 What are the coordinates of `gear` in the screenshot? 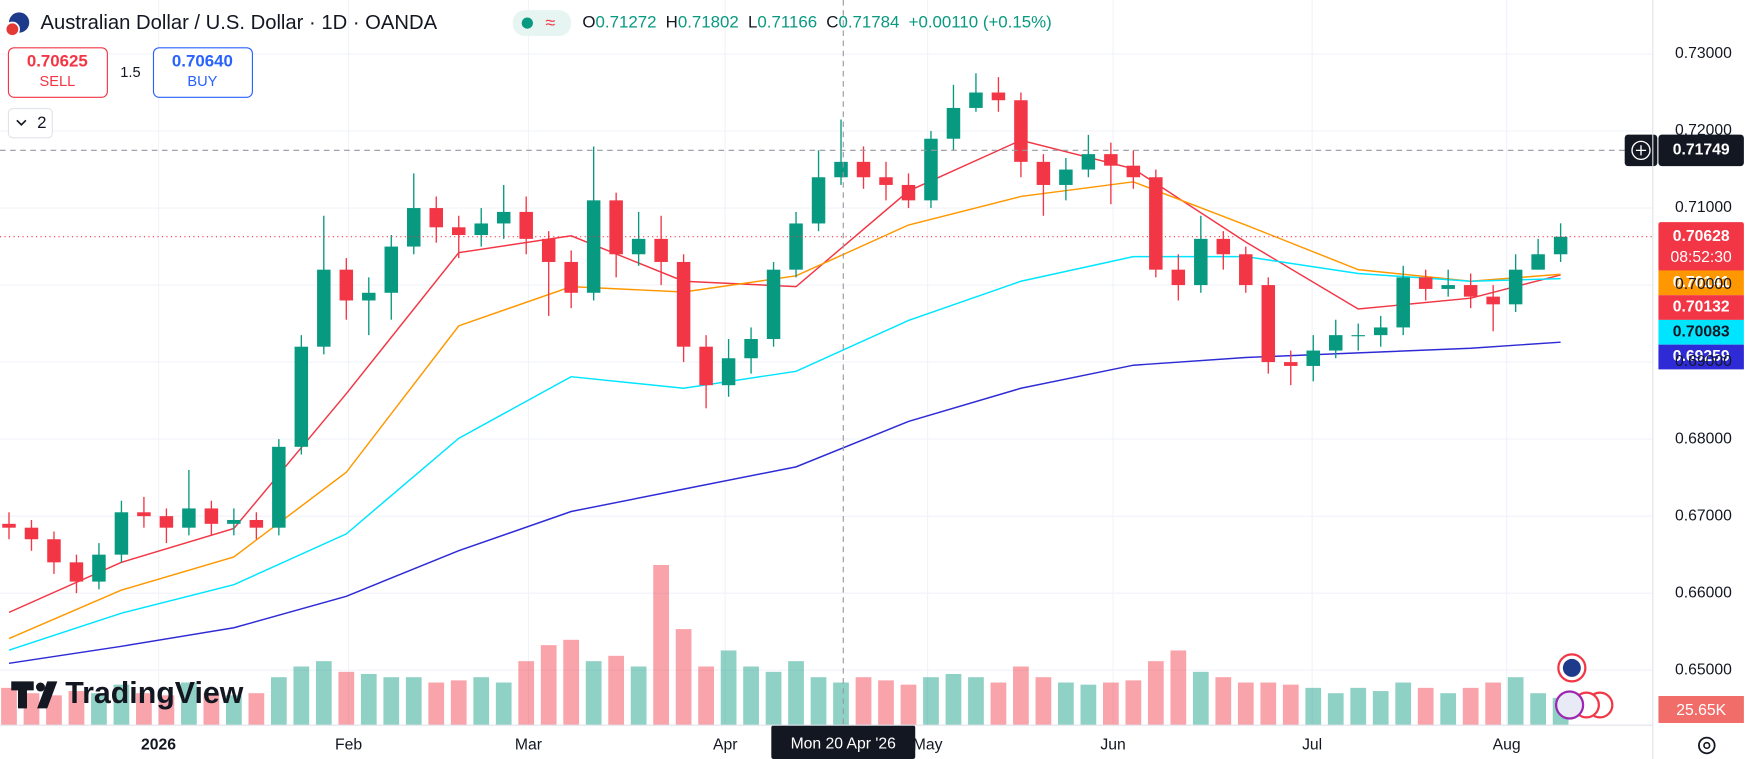 It's located at (1707, 745).